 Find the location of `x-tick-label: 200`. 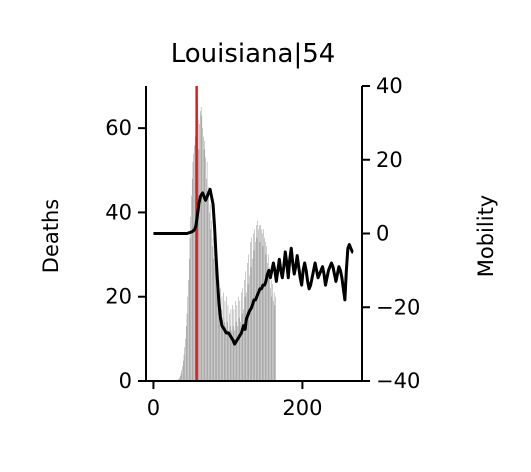

x-tick-label: 200 is located at coordinates (302, 408).